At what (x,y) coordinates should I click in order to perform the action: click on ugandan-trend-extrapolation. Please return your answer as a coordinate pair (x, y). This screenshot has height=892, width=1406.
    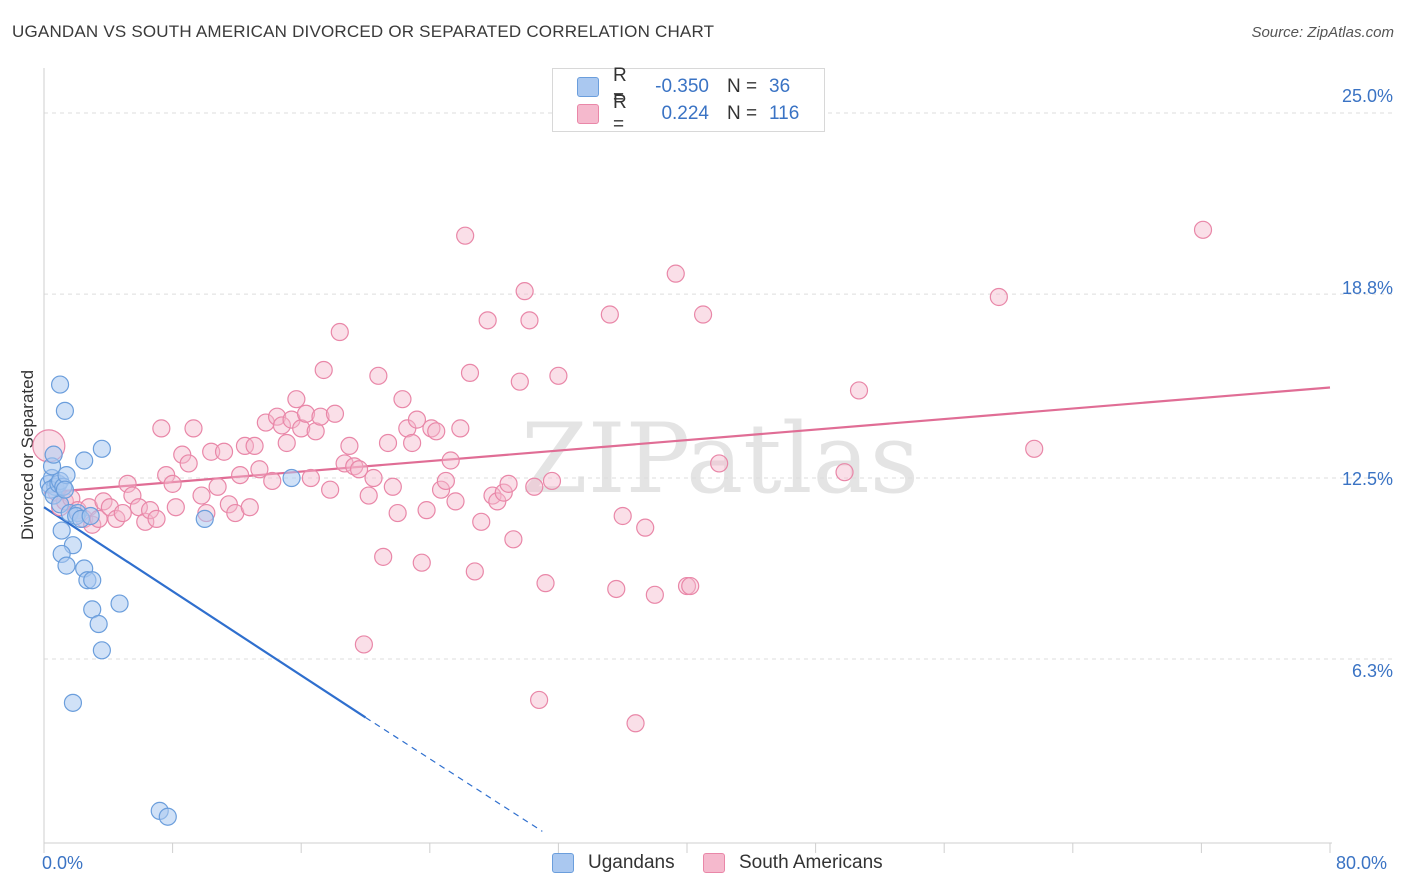
    Looking at the image, I should click on (454, 774).